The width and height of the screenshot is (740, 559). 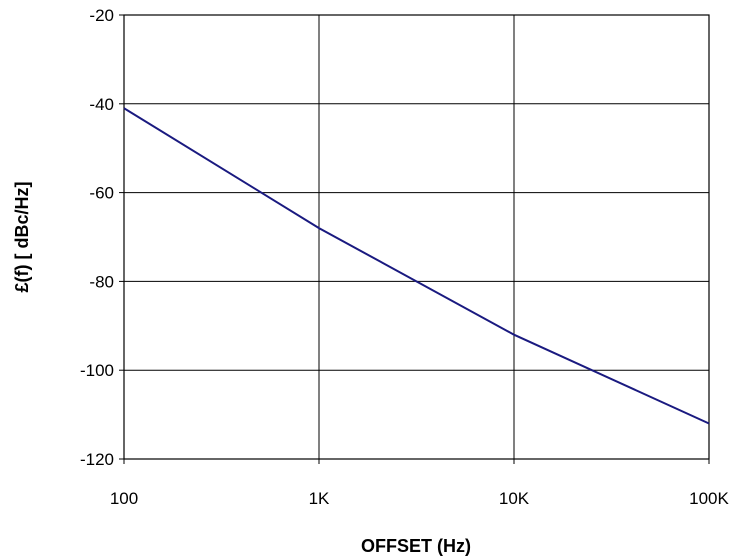 What do you see at coordinates (416, 546) in the screenshot?
I see `x-axis-title: OFFSET (Hz)` at bounding box center [416, 546].